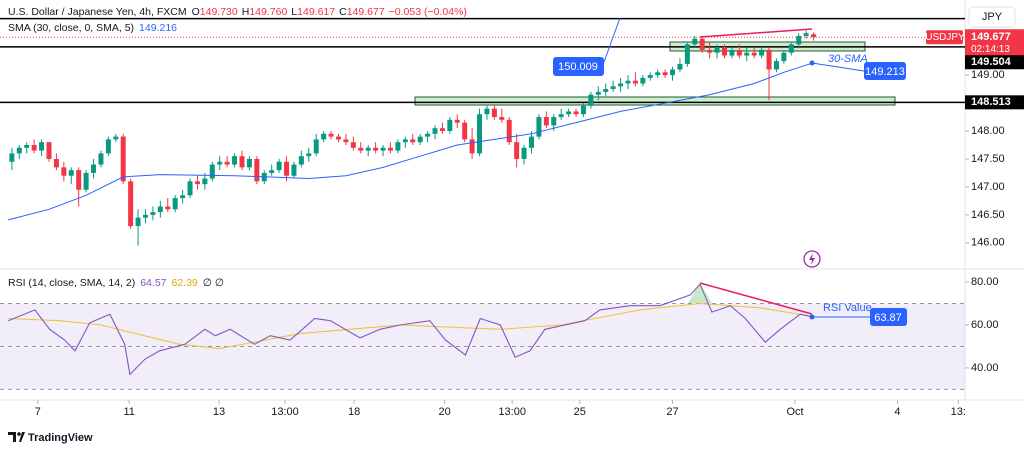 Image resolution: width=1024 pixels, height=452 pixels. What do you see at coordinates (580, 412) in the screenshot?
I see `x-tick-label: 25` at bounding box center [580, 412].